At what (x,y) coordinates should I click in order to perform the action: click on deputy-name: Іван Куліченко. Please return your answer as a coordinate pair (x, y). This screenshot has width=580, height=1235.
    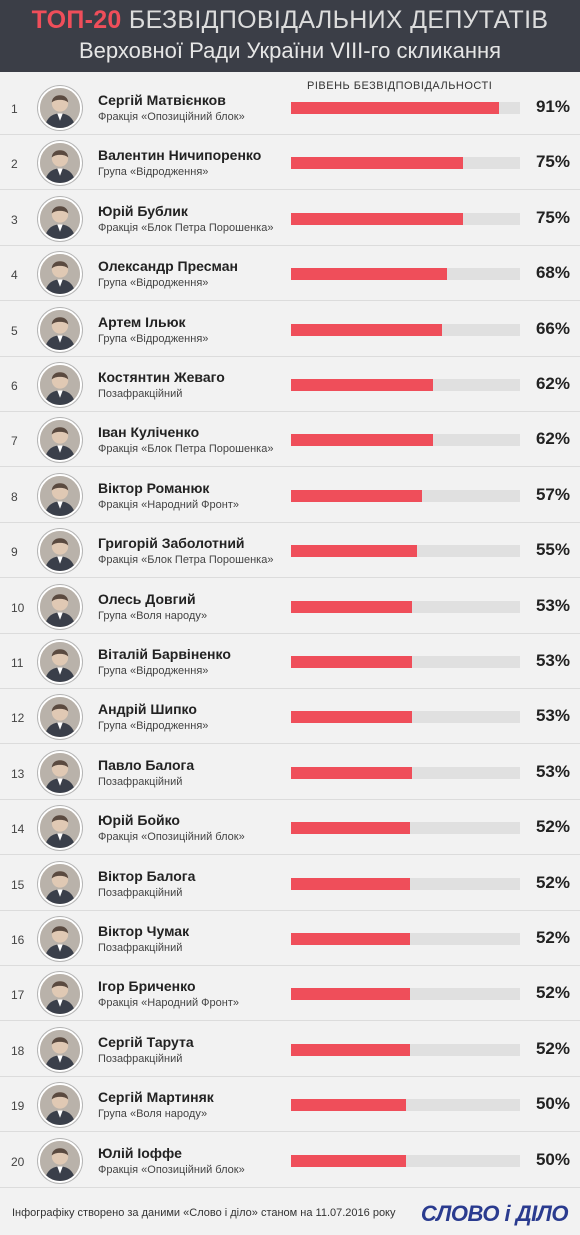
    Looking at the image, I should click on (149, 432).